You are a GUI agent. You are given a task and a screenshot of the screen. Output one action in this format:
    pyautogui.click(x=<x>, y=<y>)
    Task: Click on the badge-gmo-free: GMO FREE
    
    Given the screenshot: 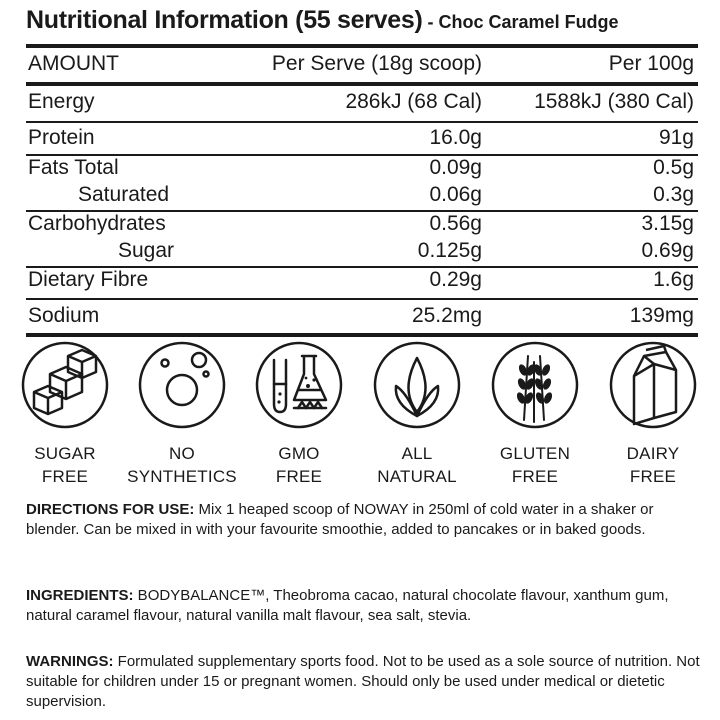 What is the action you would take?
    pyautogui.click(x=299, y=415)
    